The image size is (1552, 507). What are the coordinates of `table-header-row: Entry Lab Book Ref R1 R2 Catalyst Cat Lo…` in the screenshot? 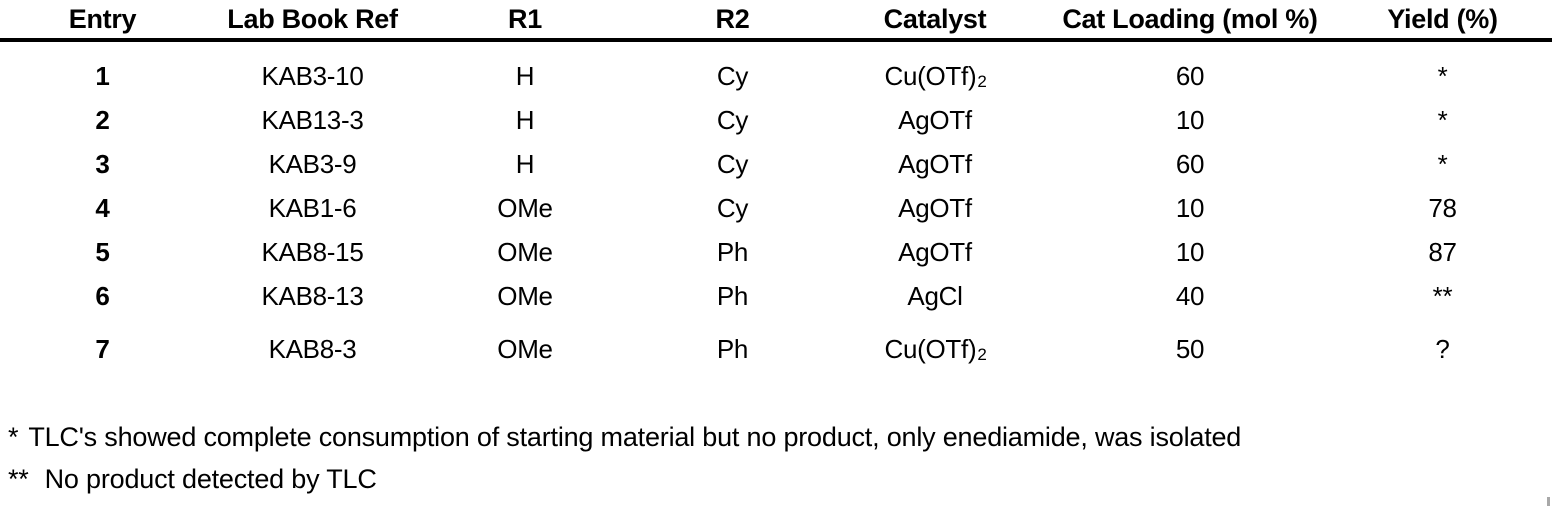 It's located at (776, 21).